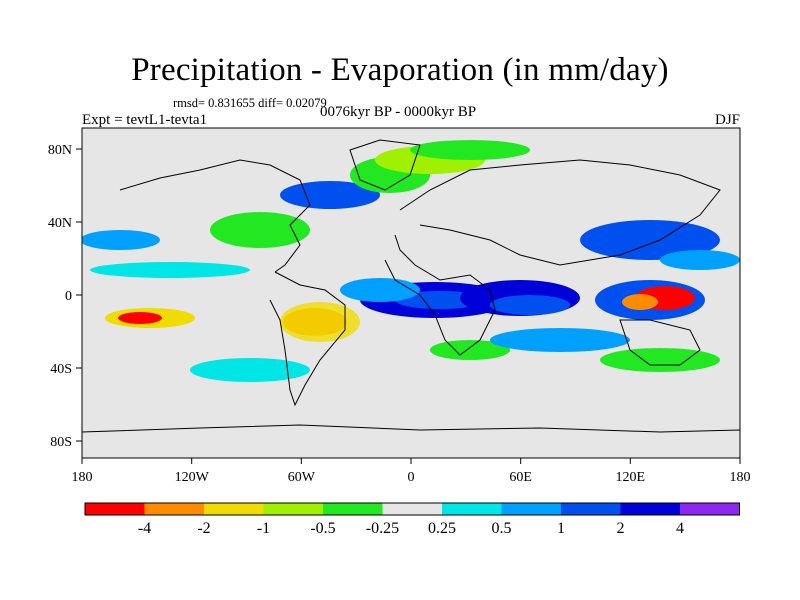 The width and height of the screenshot is (800, 600). What do you see at coordinates (60, 150) in the screenshot?
I see `lat-label-80N: 80N` at bounding box center [60, 150].